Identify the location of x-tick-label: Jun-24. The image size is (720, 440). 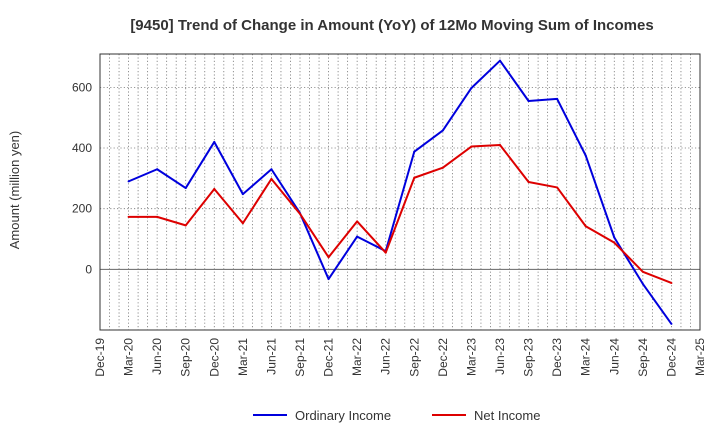
(614, 356).